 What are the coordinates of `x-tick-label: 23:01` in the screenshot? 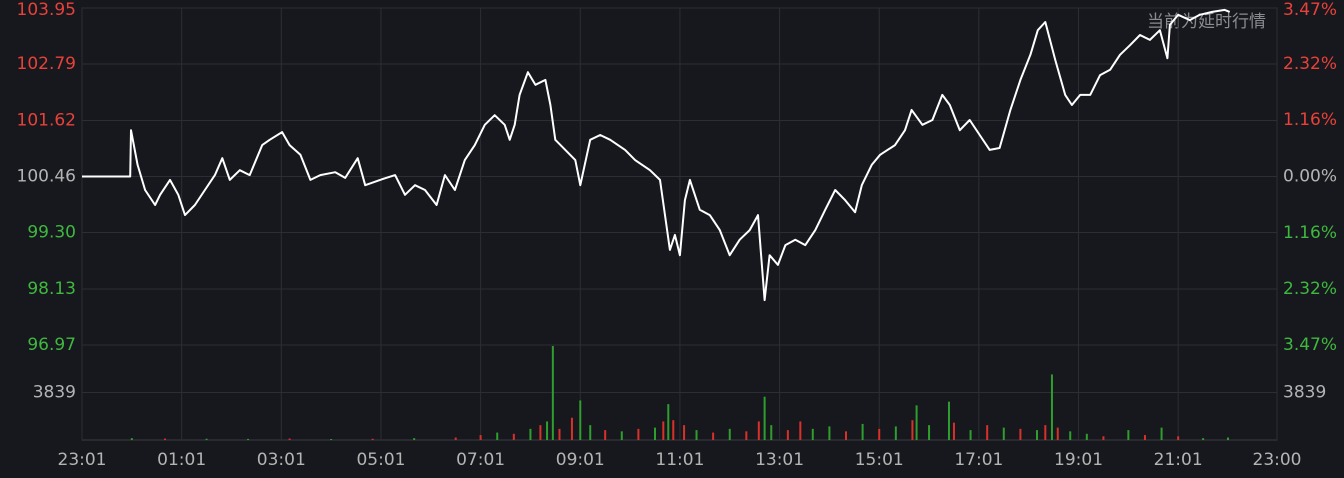 It's located at (82, 460).